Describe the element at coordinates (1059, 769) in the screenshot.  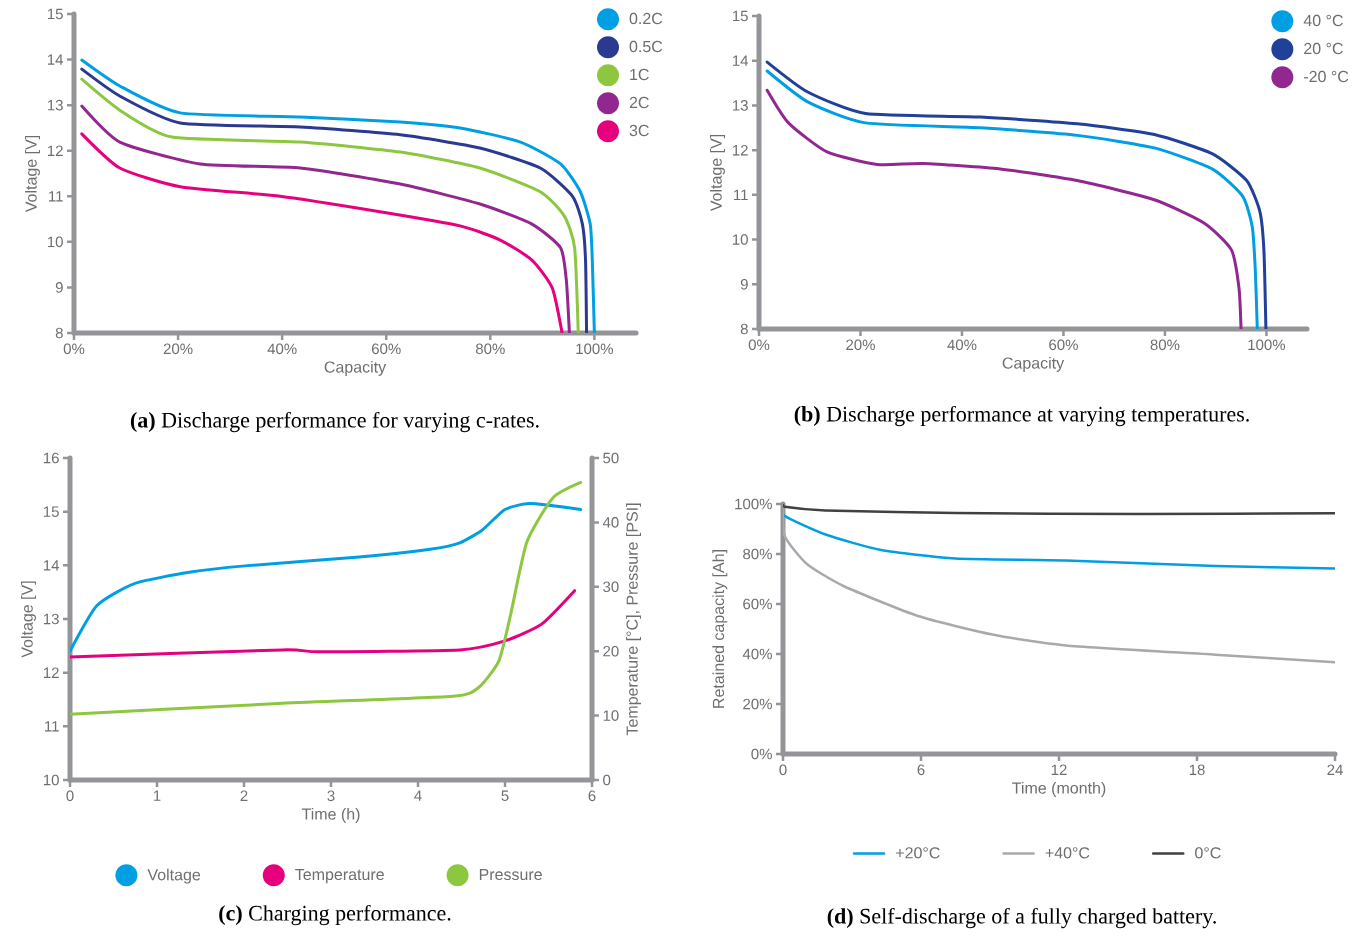
I see `x-tick-label: 12` at that location.